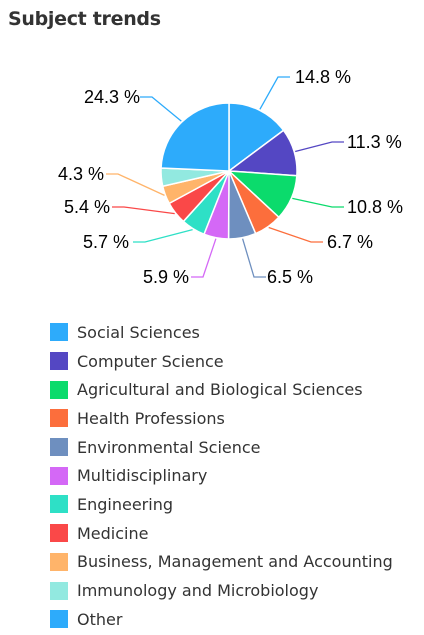  What do you see at coordinates (81, 174) in the screenshot?
I see `data-label-business-management-and-accounting: 4.3 %` at bounding box center [81, 174].